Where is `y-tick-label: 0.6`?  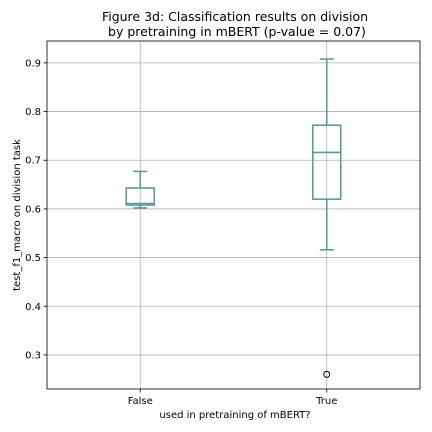 y-tick-label: 0.6 is located at coordinates (33, 209).